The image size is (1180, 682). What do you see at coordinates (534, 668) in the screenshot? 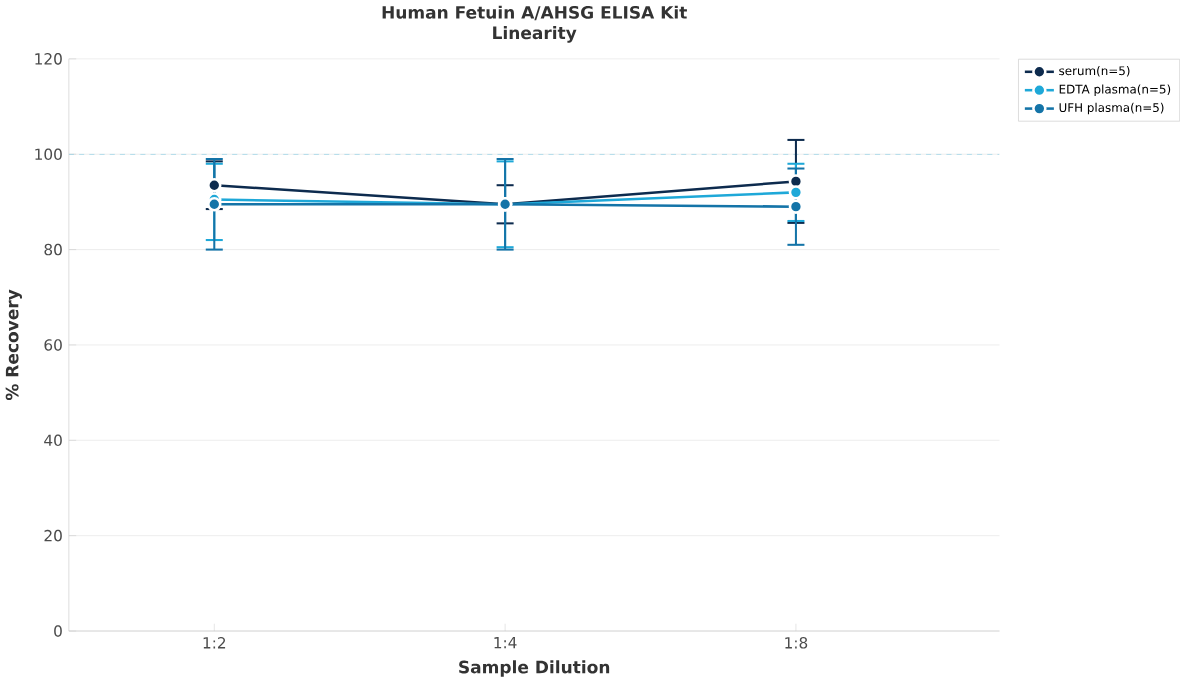
I see `x-axis-title: Sample Dilution` at bounding box center [534, 668].